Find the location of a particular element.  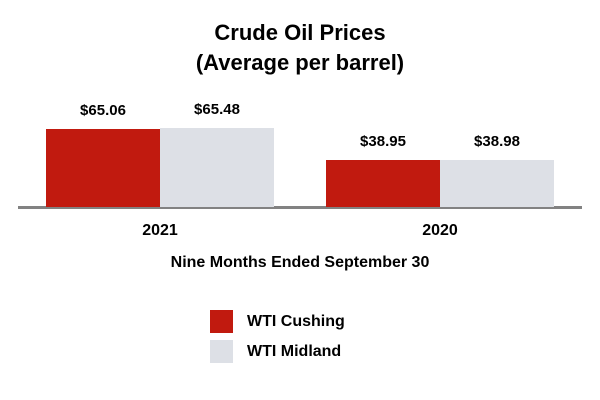

bar-2020-wti-cushing is located at coordinates (383, 183).